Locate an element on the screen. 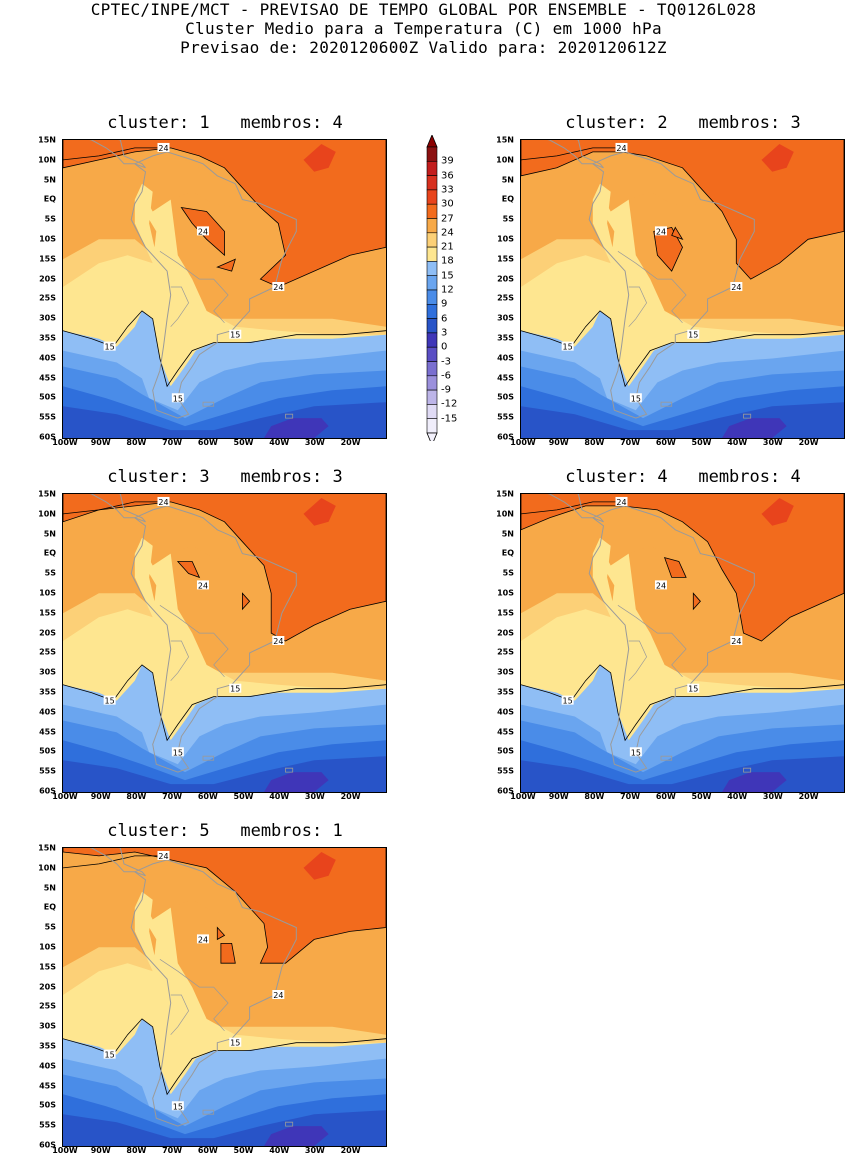 The width and height of the screenshot is (847, 1157). lat-tick-label: 20S is located at coordinates (505, 633).